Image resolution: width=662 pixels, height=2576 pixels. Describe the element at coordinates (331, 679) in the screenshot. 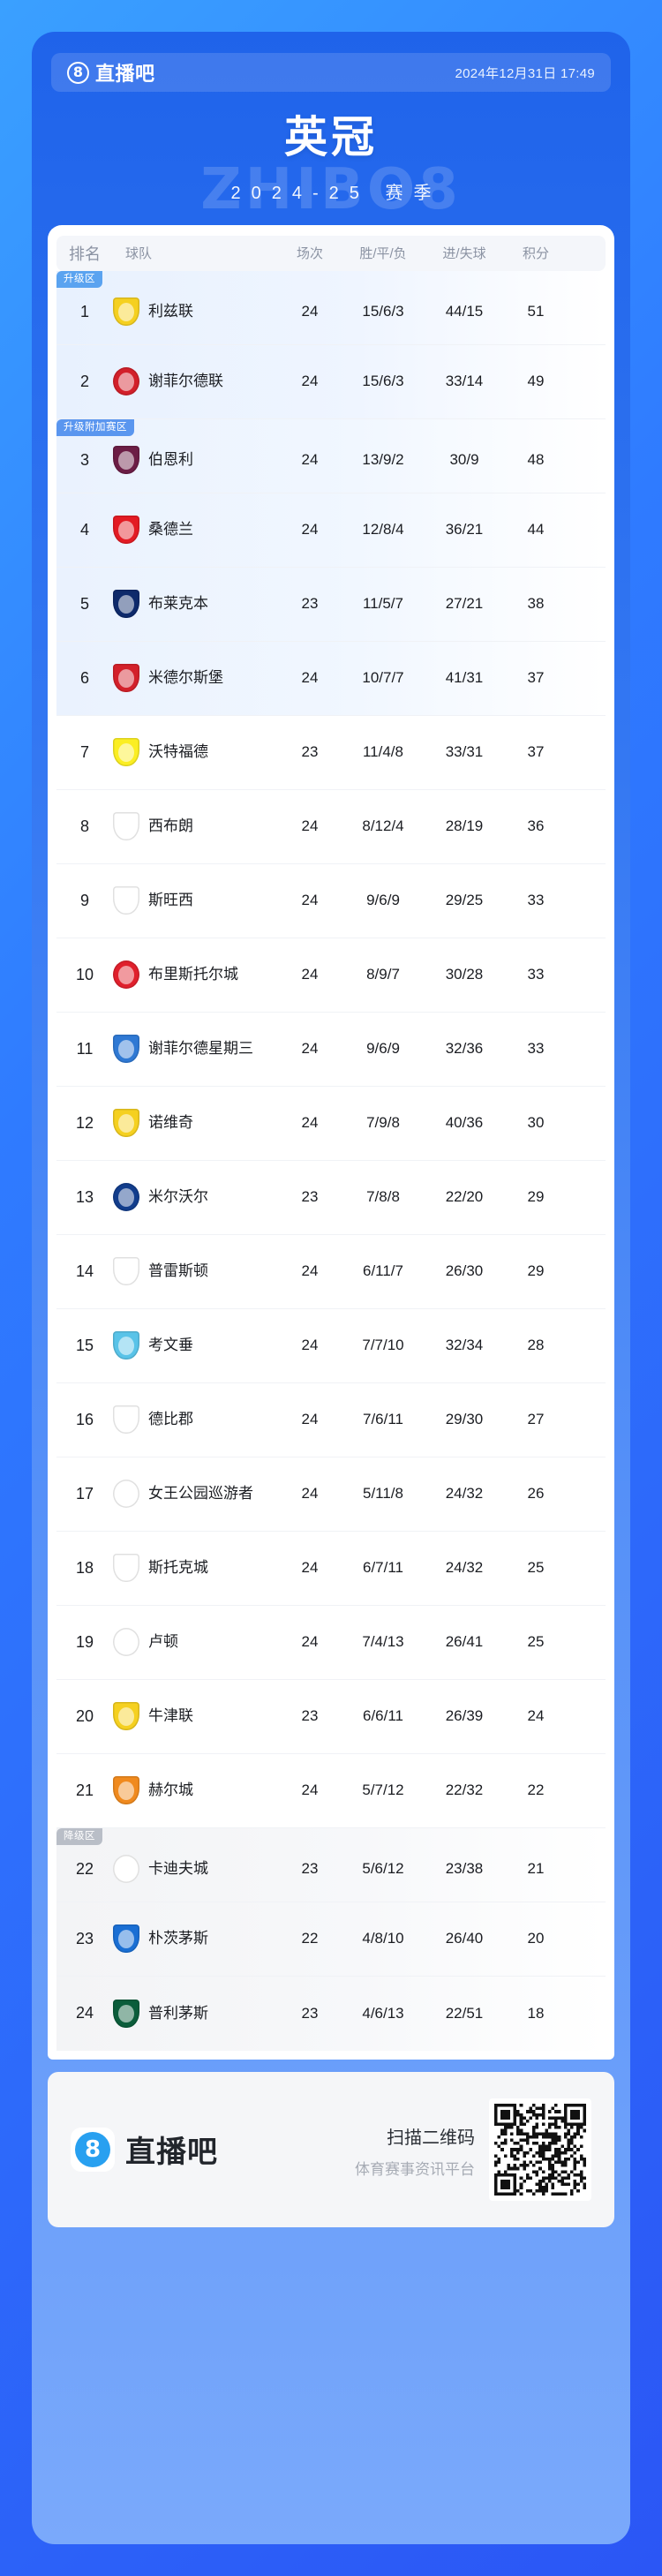

I see `table-row: 6 米德尔斯堡 24 10/7/7 41/31 37` at that location.